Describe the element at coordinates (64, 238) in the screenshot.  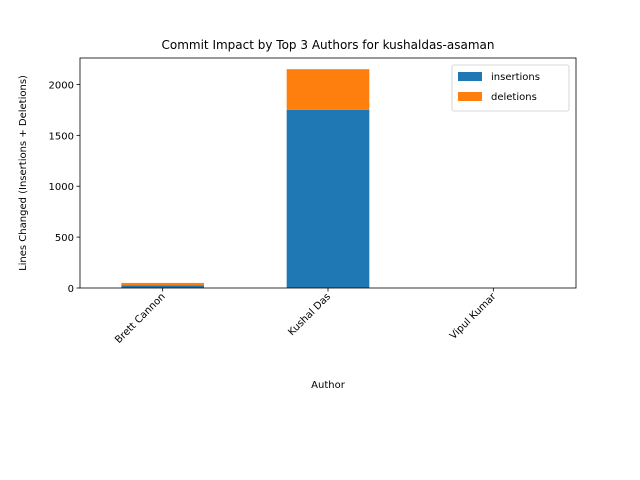
I see `y-tick-label: 500` at that location.